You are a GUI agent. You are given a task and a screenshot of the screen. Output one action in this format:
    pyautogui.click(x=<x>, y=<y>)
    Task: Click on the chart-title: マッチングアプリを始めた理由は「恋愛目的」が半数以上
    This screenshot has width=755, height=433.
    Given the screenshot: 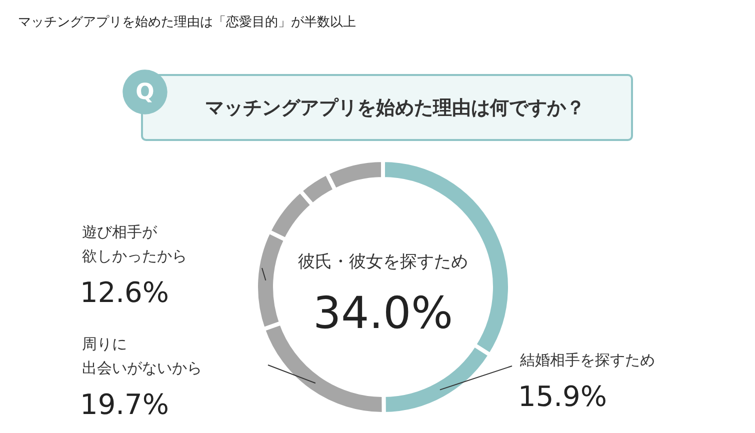 What is the action you would take?
    pyautogui.click(x=187, y=22)
    